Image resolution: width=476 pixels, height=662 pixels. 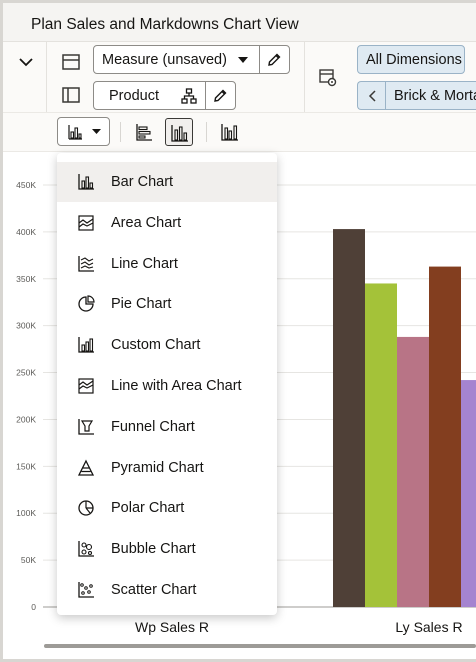 I want to click on dimension-swap-button, so click(x=328, y=78).